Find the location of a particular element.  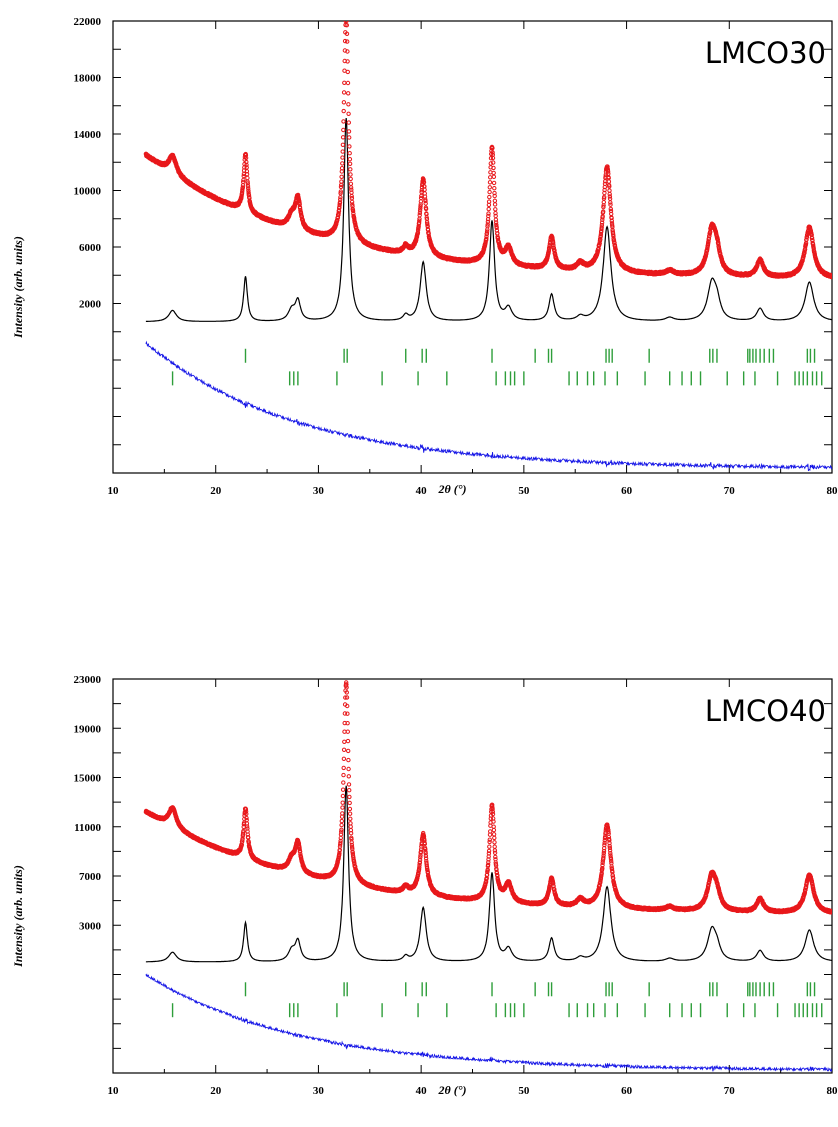

x-tick-label: 50 is located at coordinates (524, 491).